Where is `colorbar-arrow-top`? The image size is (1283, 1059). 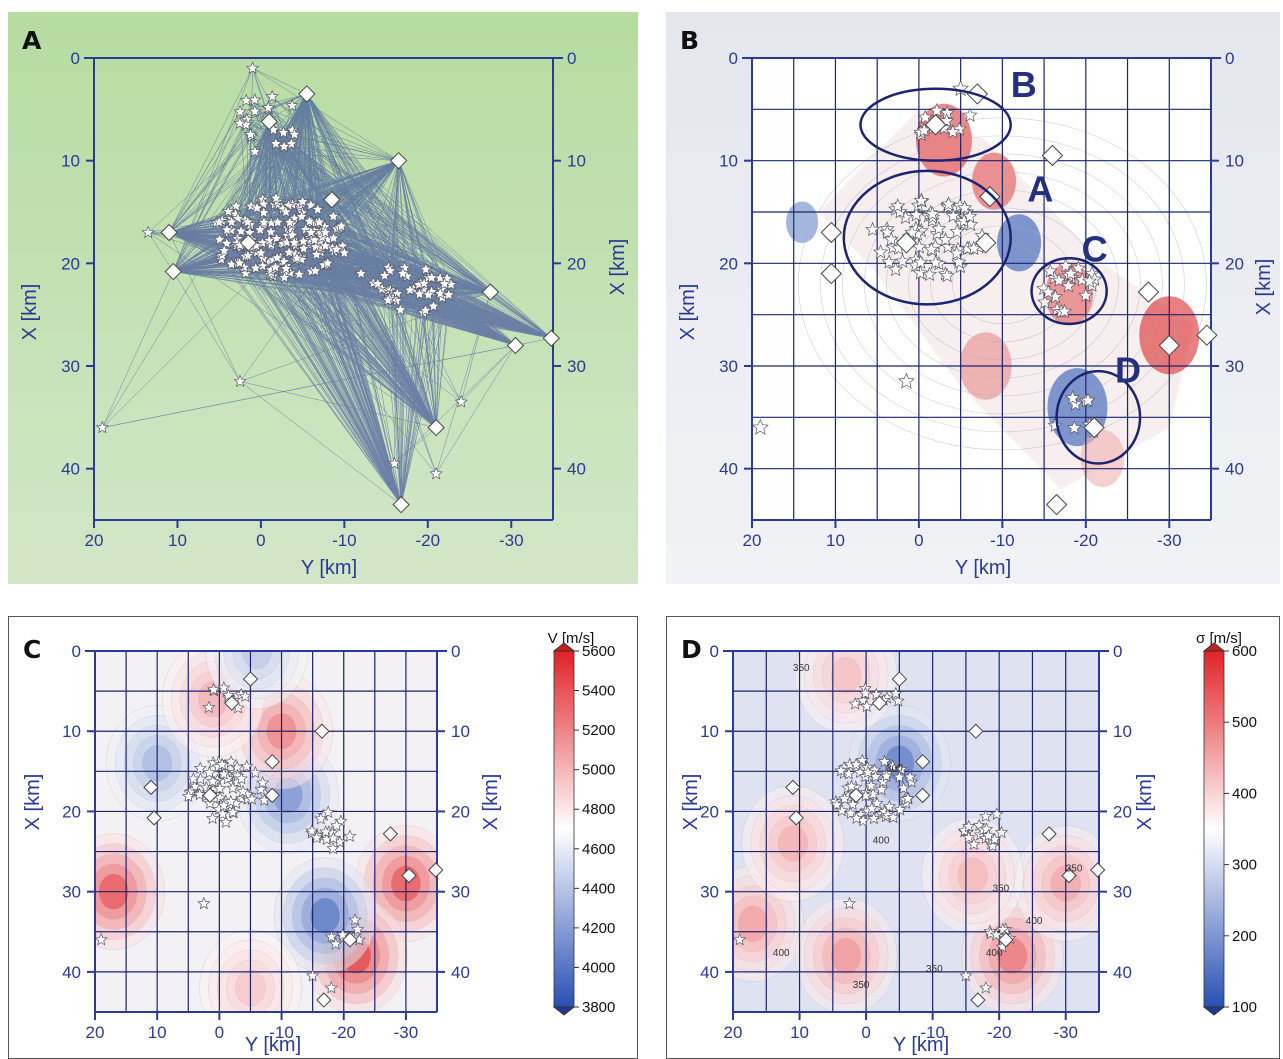 colorbar-arrow-top is located at coordinates (564, 647).